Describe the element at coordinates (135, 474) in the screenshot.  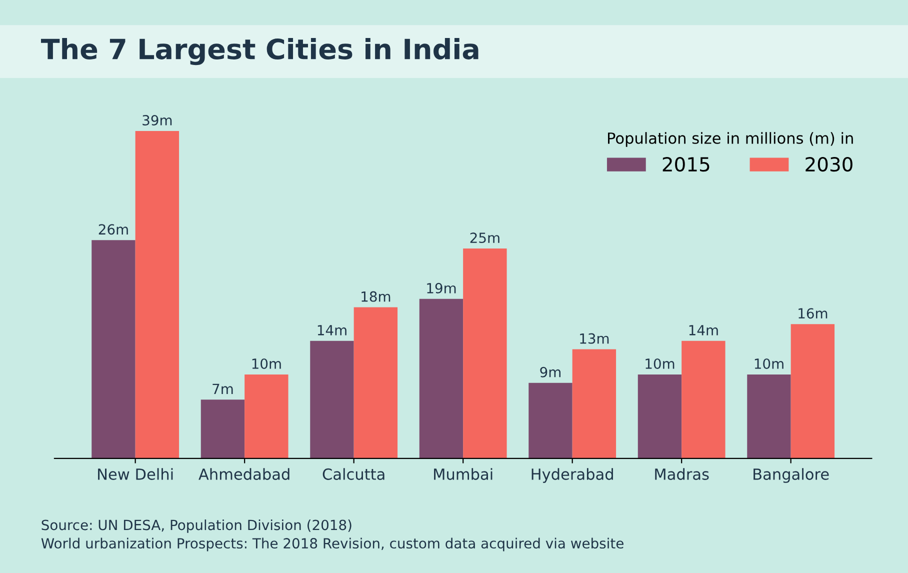
I see `x-tick-label: New Delhi` at that location.